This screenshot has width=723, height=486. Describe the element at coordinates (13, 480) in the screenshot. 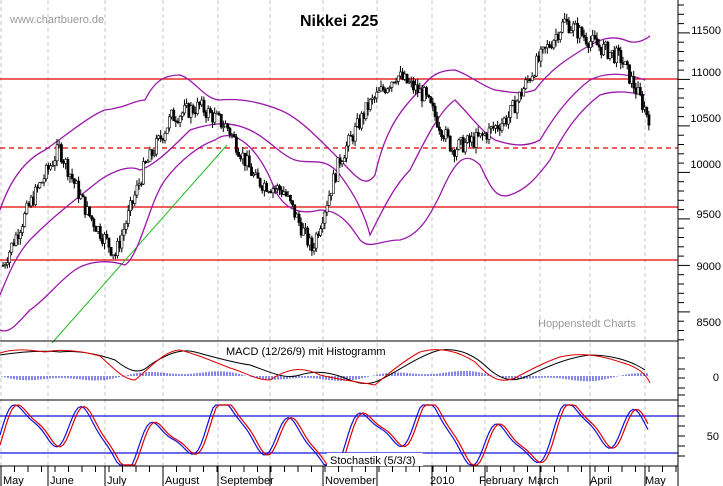

I see `month-may: May` at that location.